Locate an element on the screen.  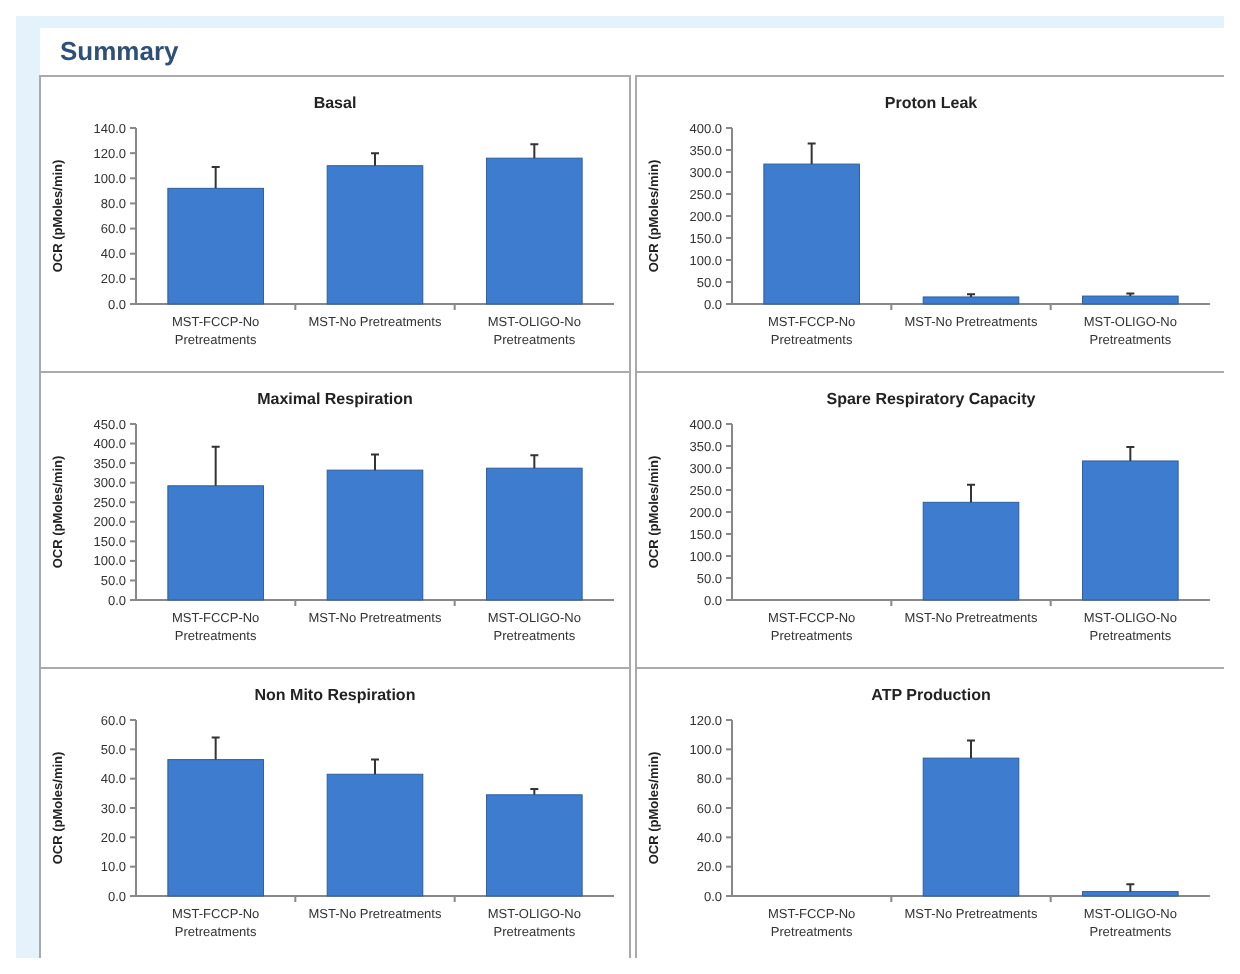
chart-title: ATP Production is located at coordinates (931, 695).